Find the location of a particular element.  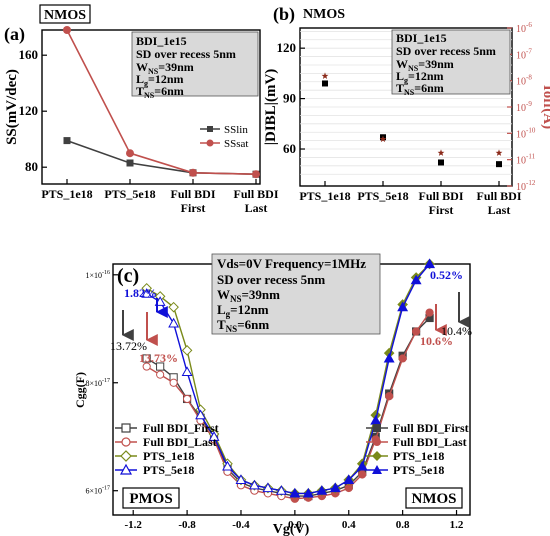

panel-c-pct-left-gray: 13.72% is located at coordinates (128, 346).